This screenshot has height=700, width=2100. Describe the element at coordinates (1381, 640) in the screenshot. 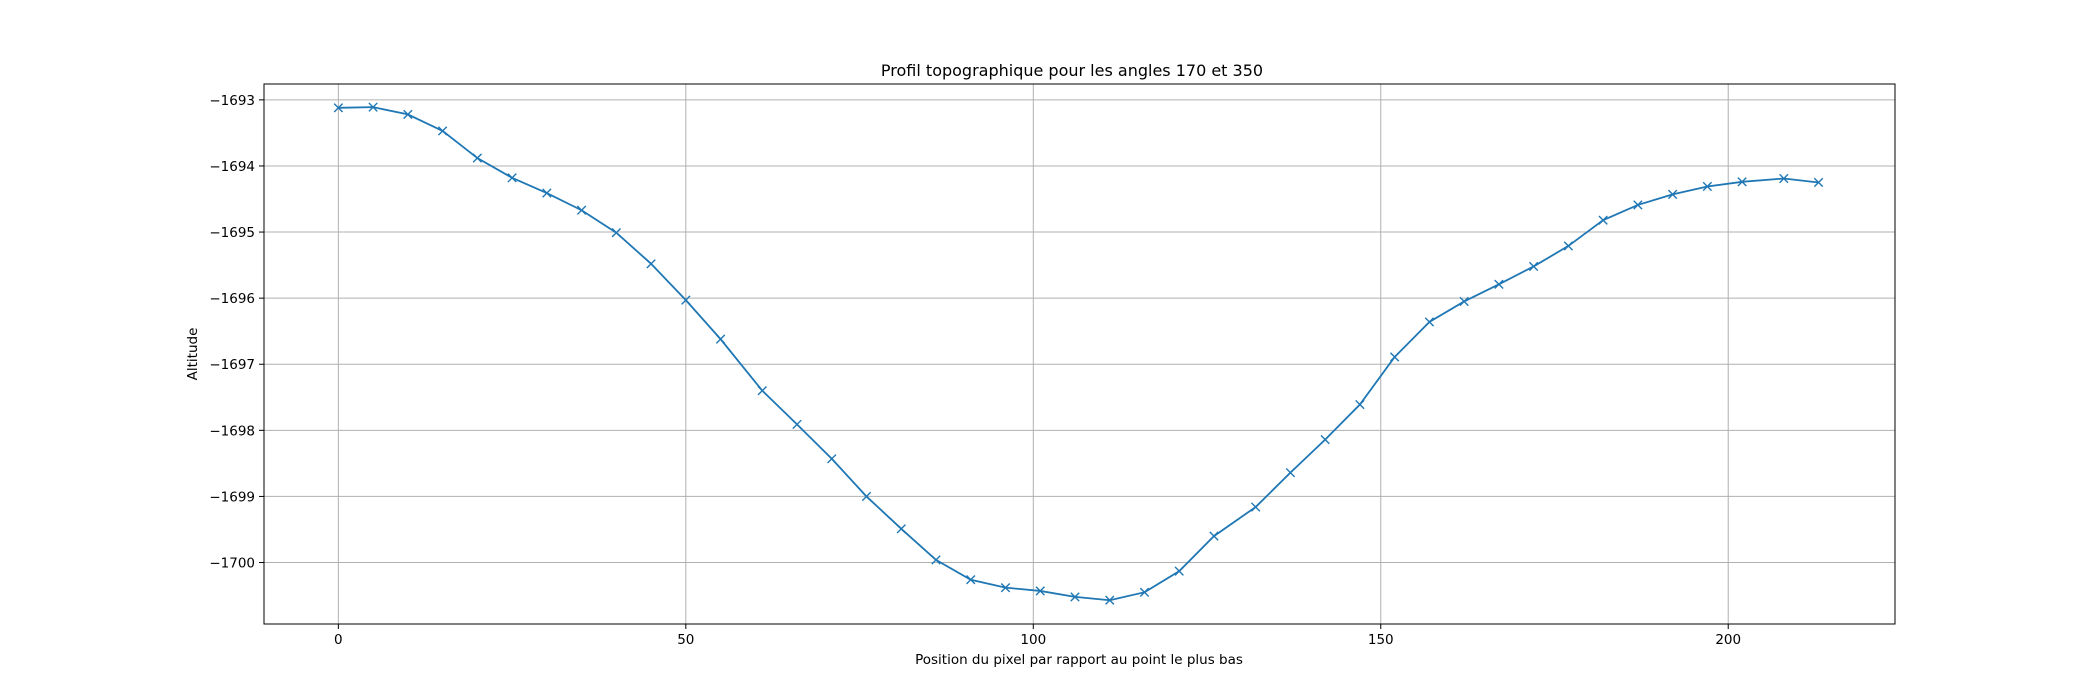

I see `x-tick-label: 150` at that location.